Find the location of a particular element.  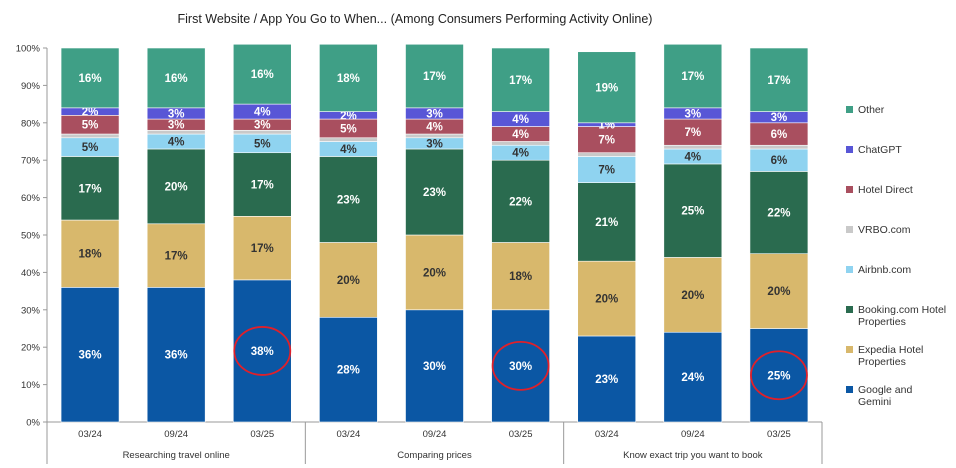

y-tick-label: 100% is located at coordinates (28, 49).